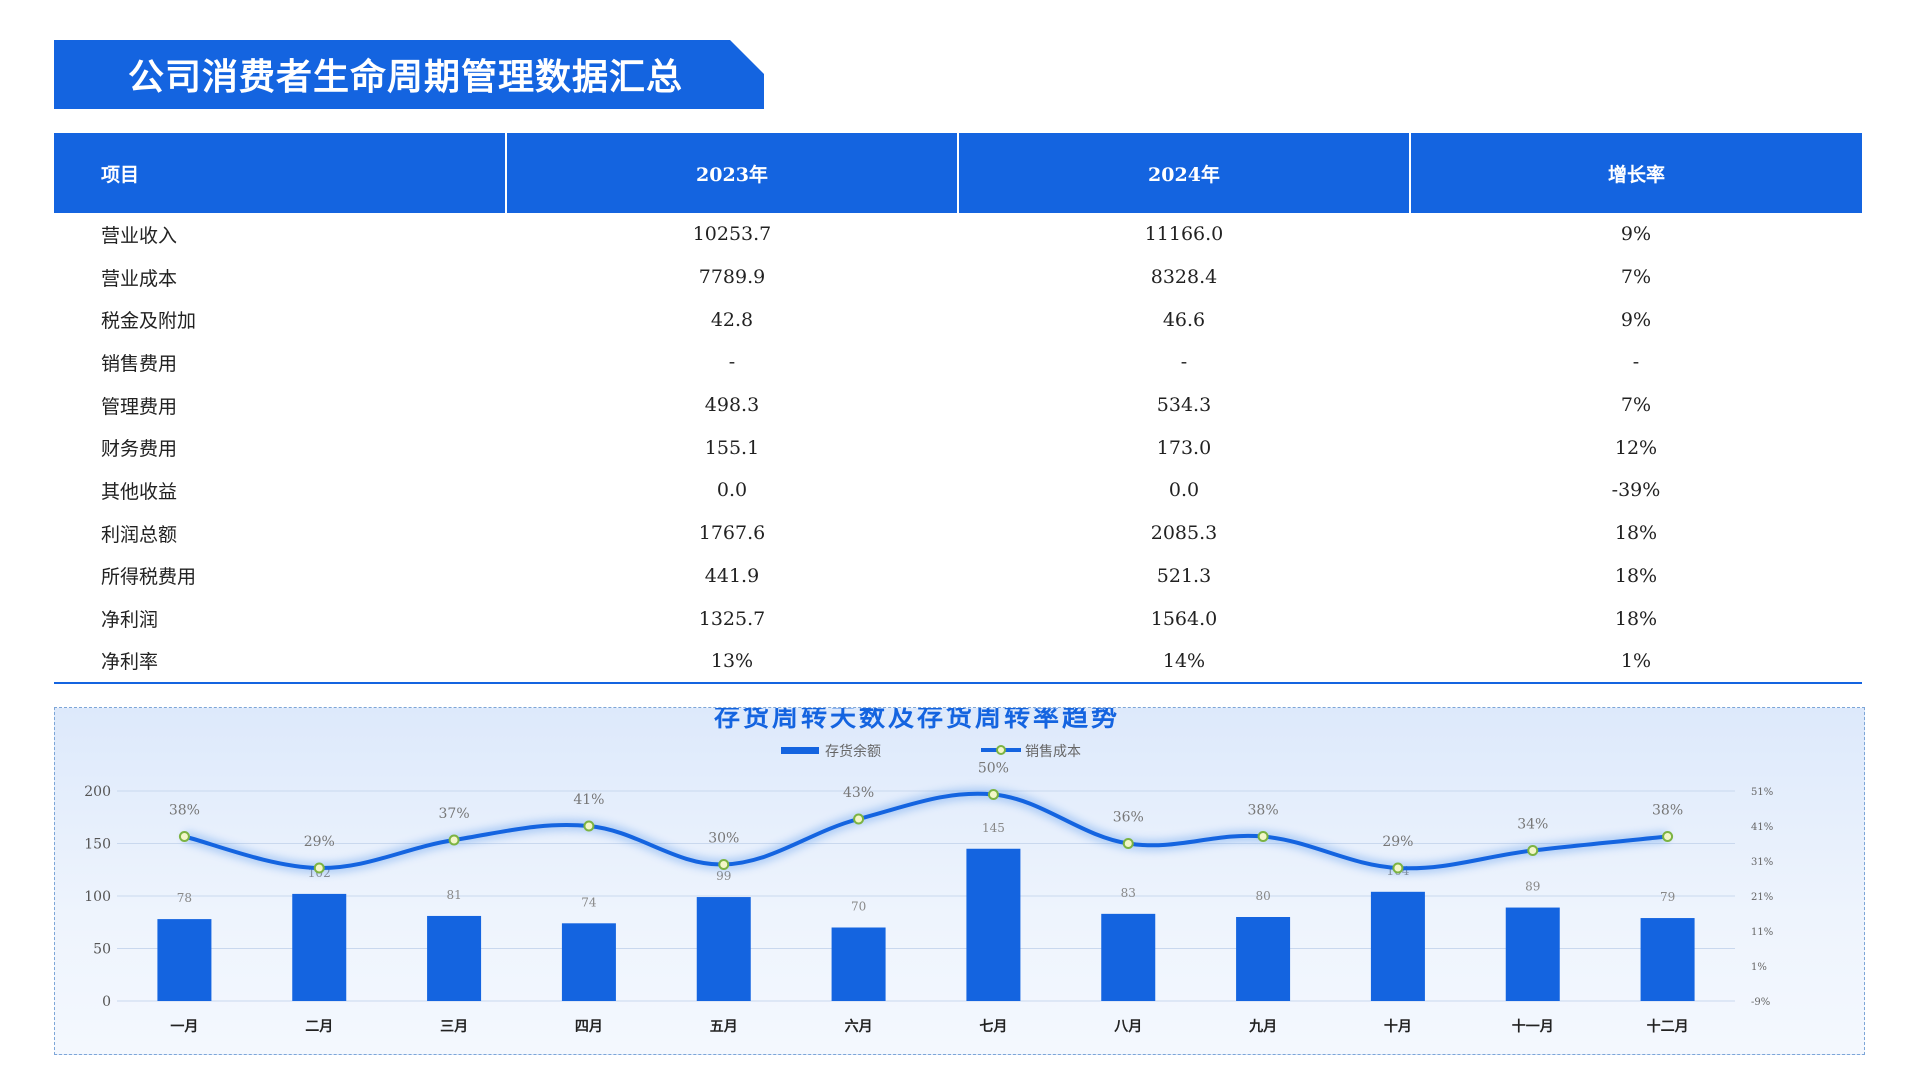  Describe the element at coordinates (993, 1027) in the screenshot. I see `category-label: 七月` at that location.